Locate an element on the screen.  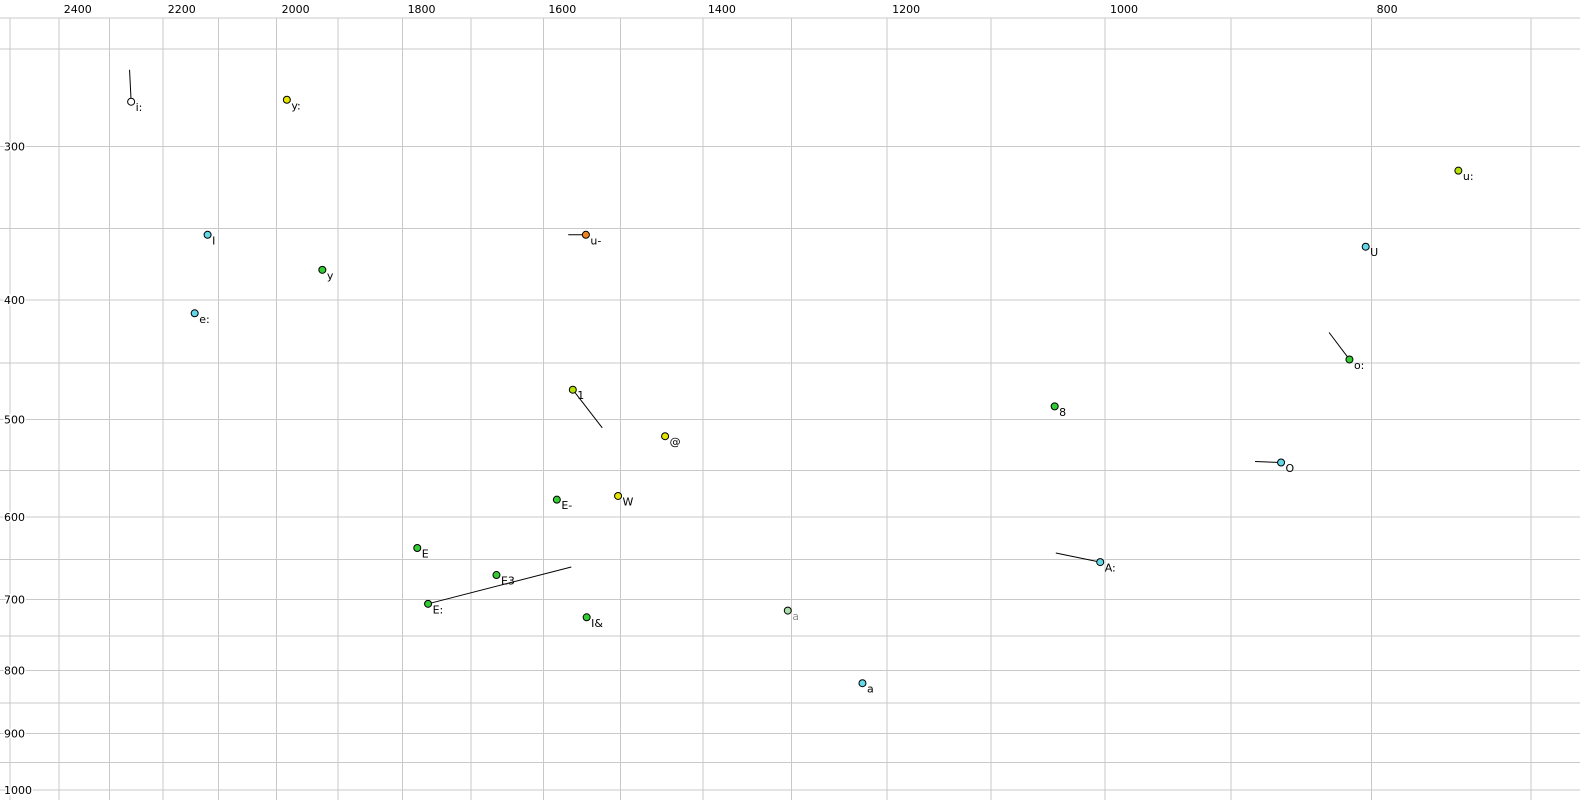
x-tick-label: 1000 is located at coordinates (1124, 9).